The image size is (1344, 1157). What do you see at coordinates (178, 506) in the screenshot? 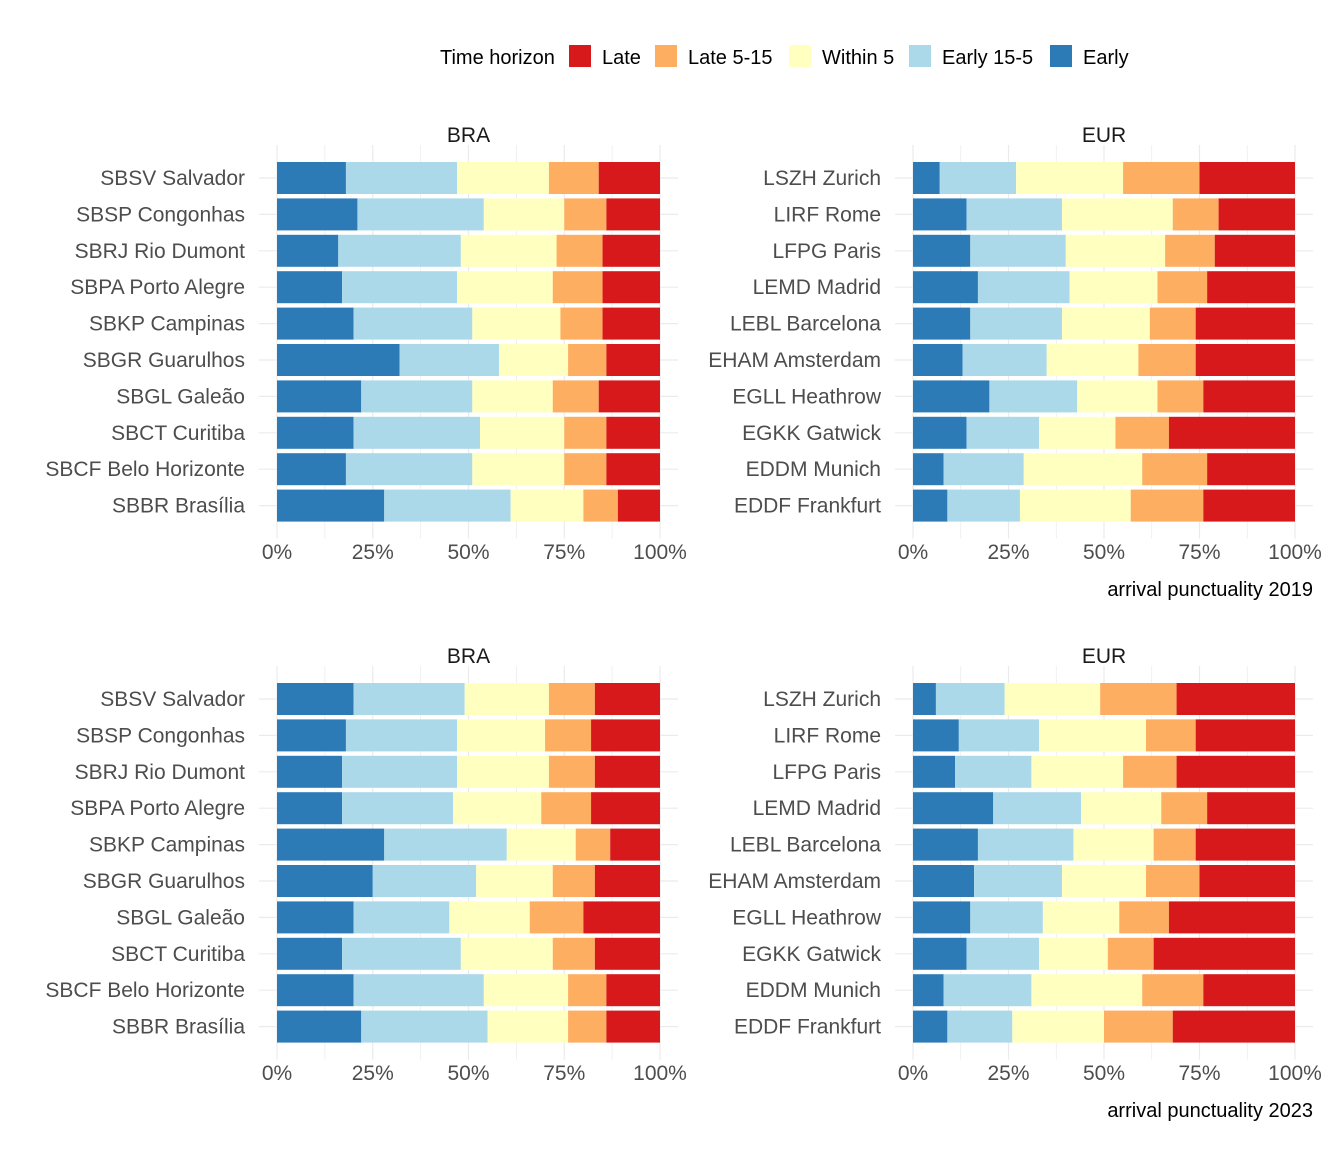
I see `category-label: SBBR Brasília` at bounding box center [178, 506].